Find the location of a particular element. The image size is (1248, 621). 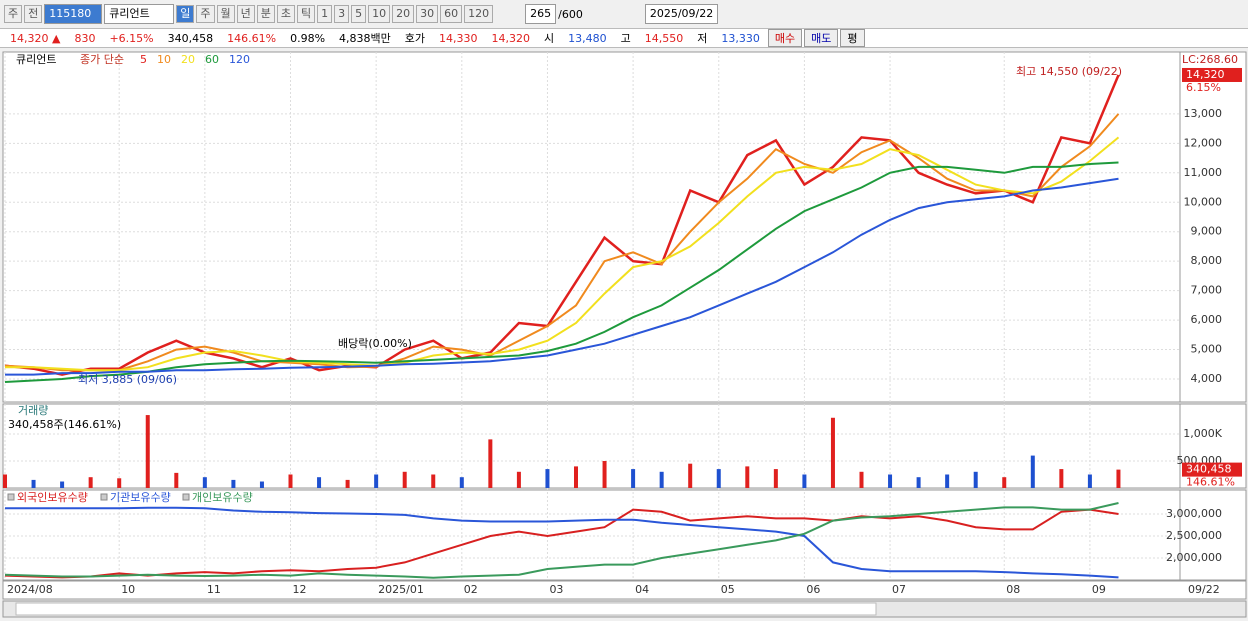

quote-item: 매수 is located at coordinates (785, 38).